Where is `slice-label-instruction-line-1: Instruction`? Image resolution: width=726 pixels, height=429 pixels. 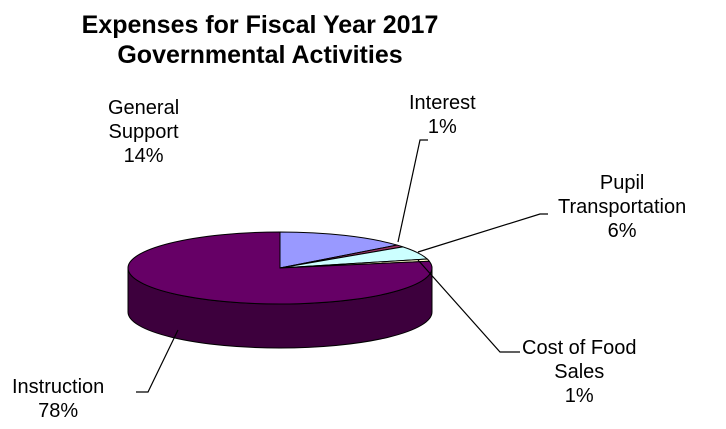 slice-label-instruction-line-1: Instruction is located at coordinates (58, 387).